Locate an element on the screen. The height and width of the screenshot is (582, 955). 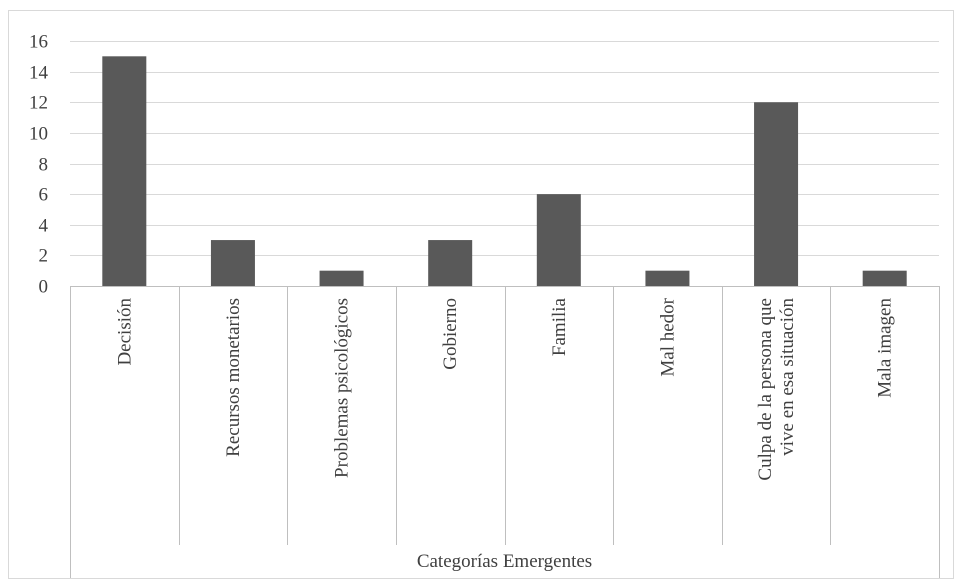
y-axis-tick-labels: 0 2 4 6 8 10 12 14 16 is located at coordinates (39, 165).